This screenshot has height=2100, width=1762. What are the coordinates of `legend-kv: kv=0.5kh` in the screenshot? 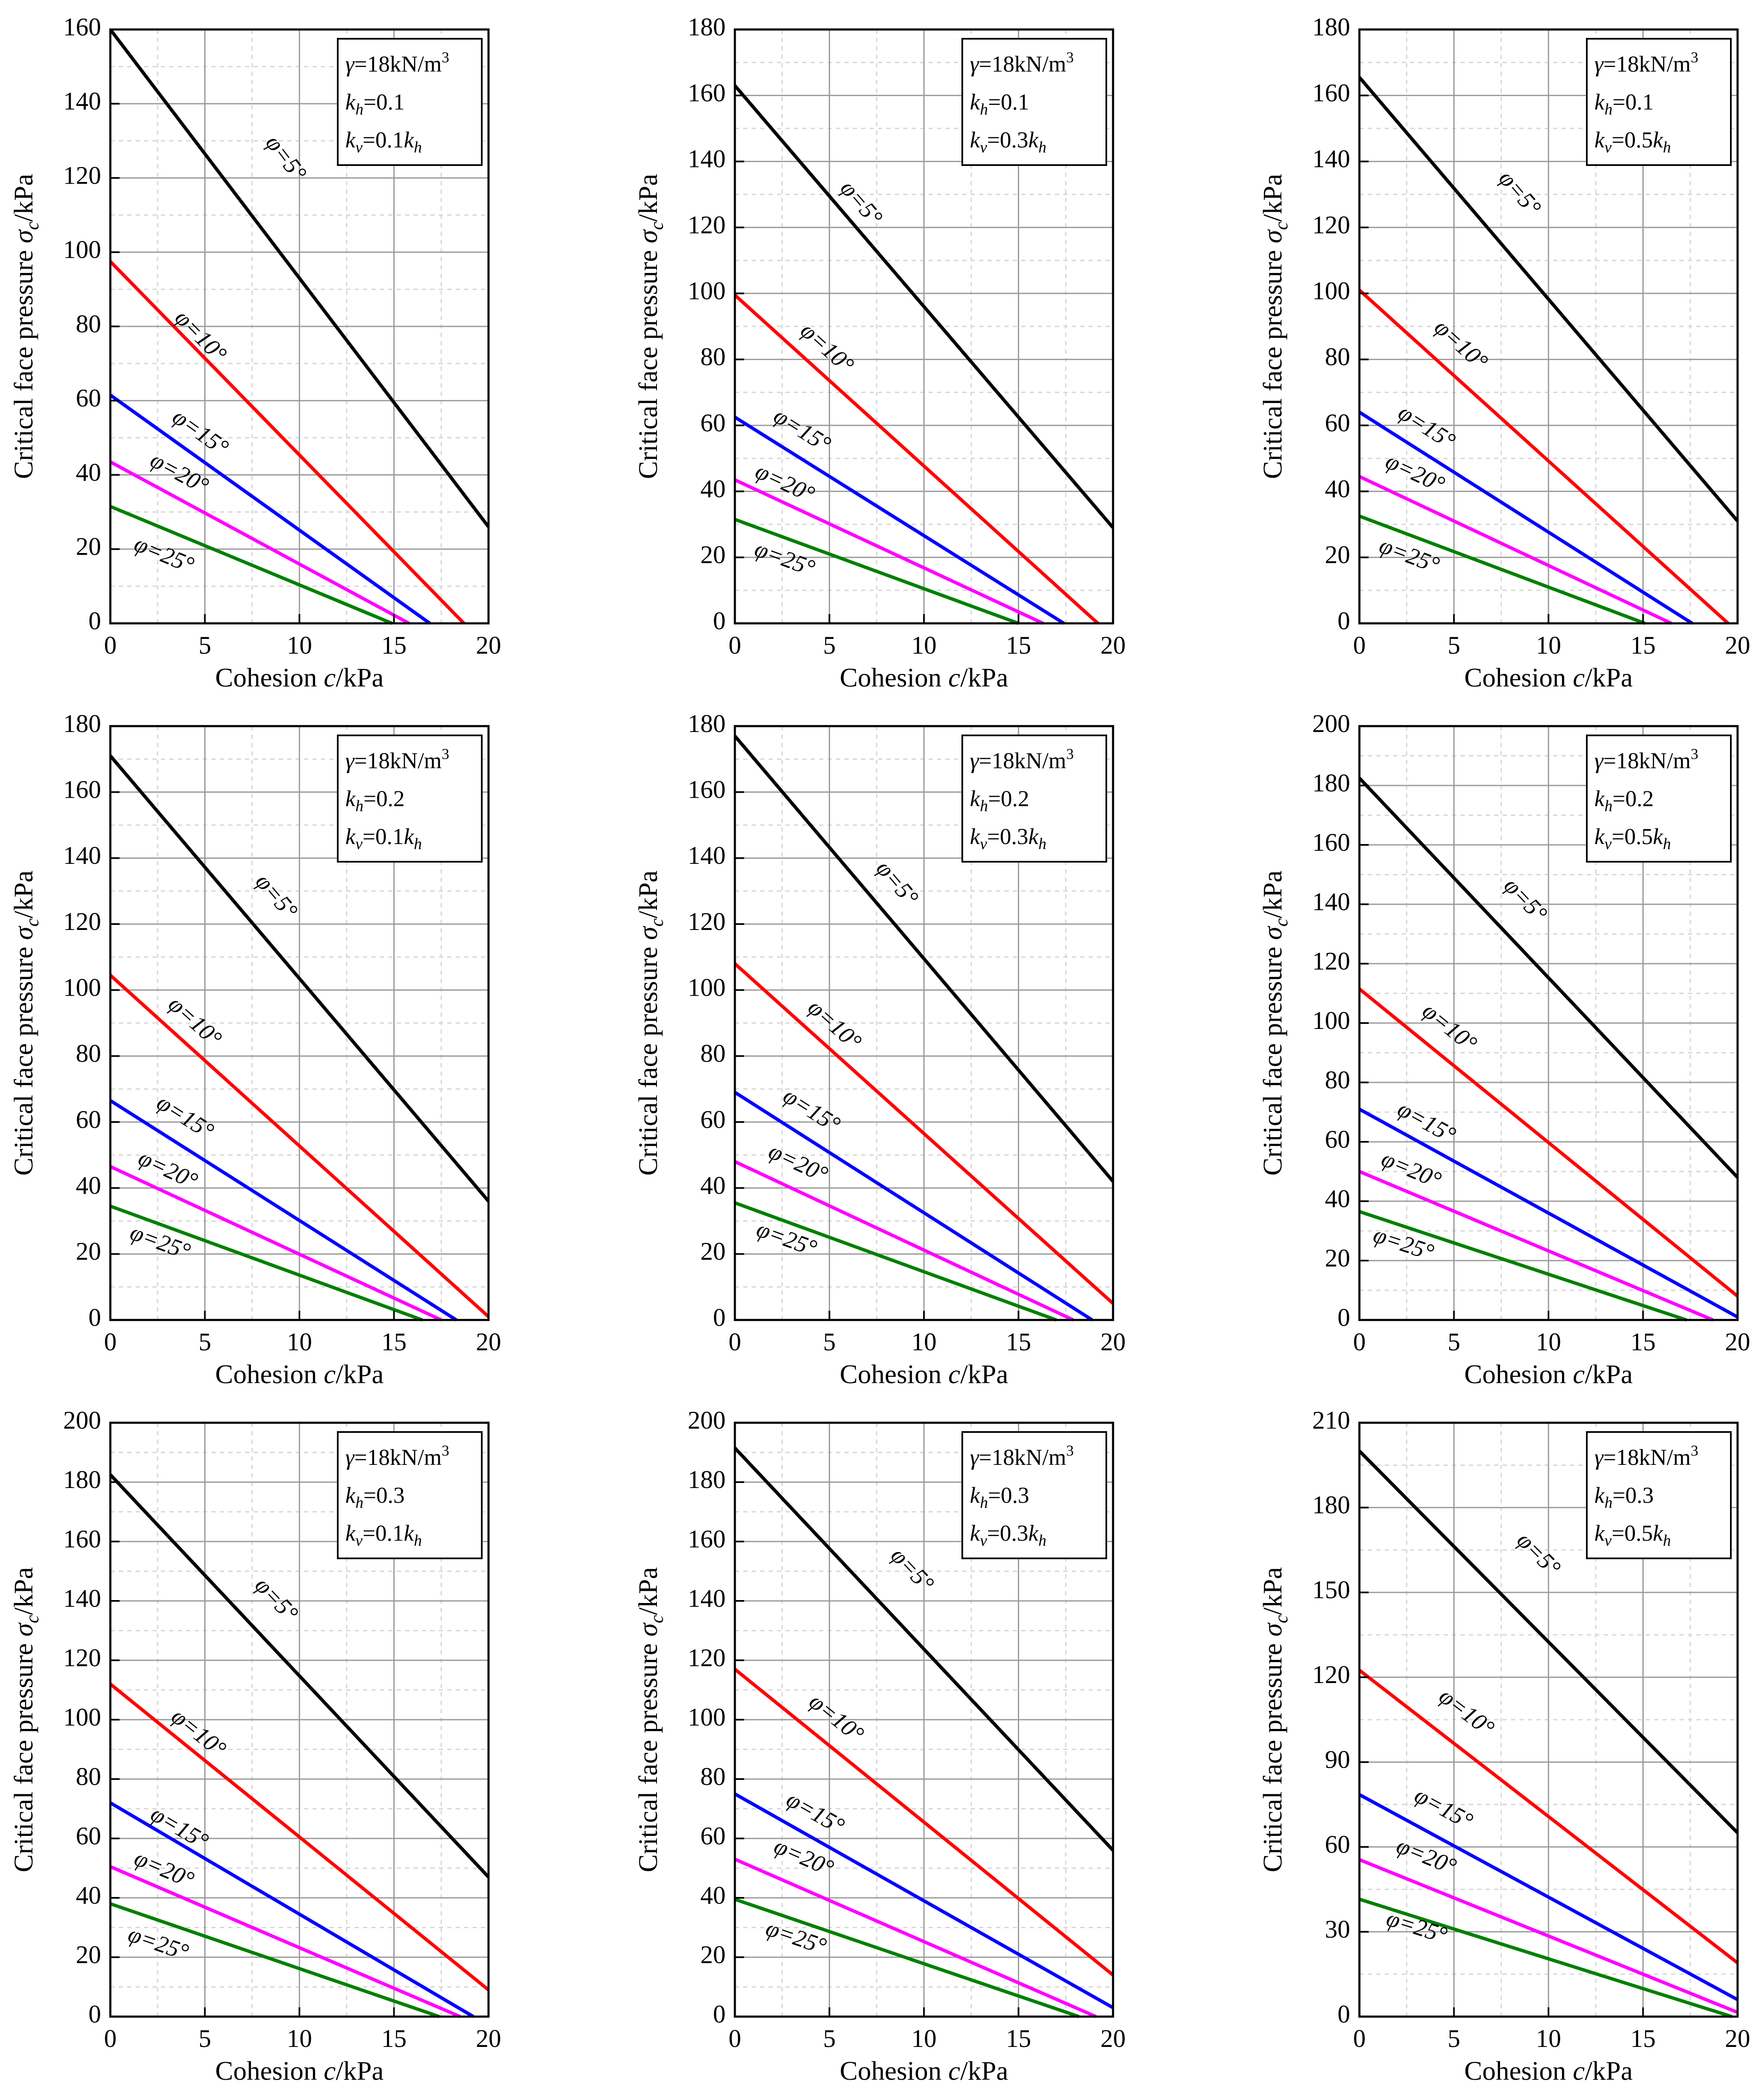 It's located at (1632, 838).